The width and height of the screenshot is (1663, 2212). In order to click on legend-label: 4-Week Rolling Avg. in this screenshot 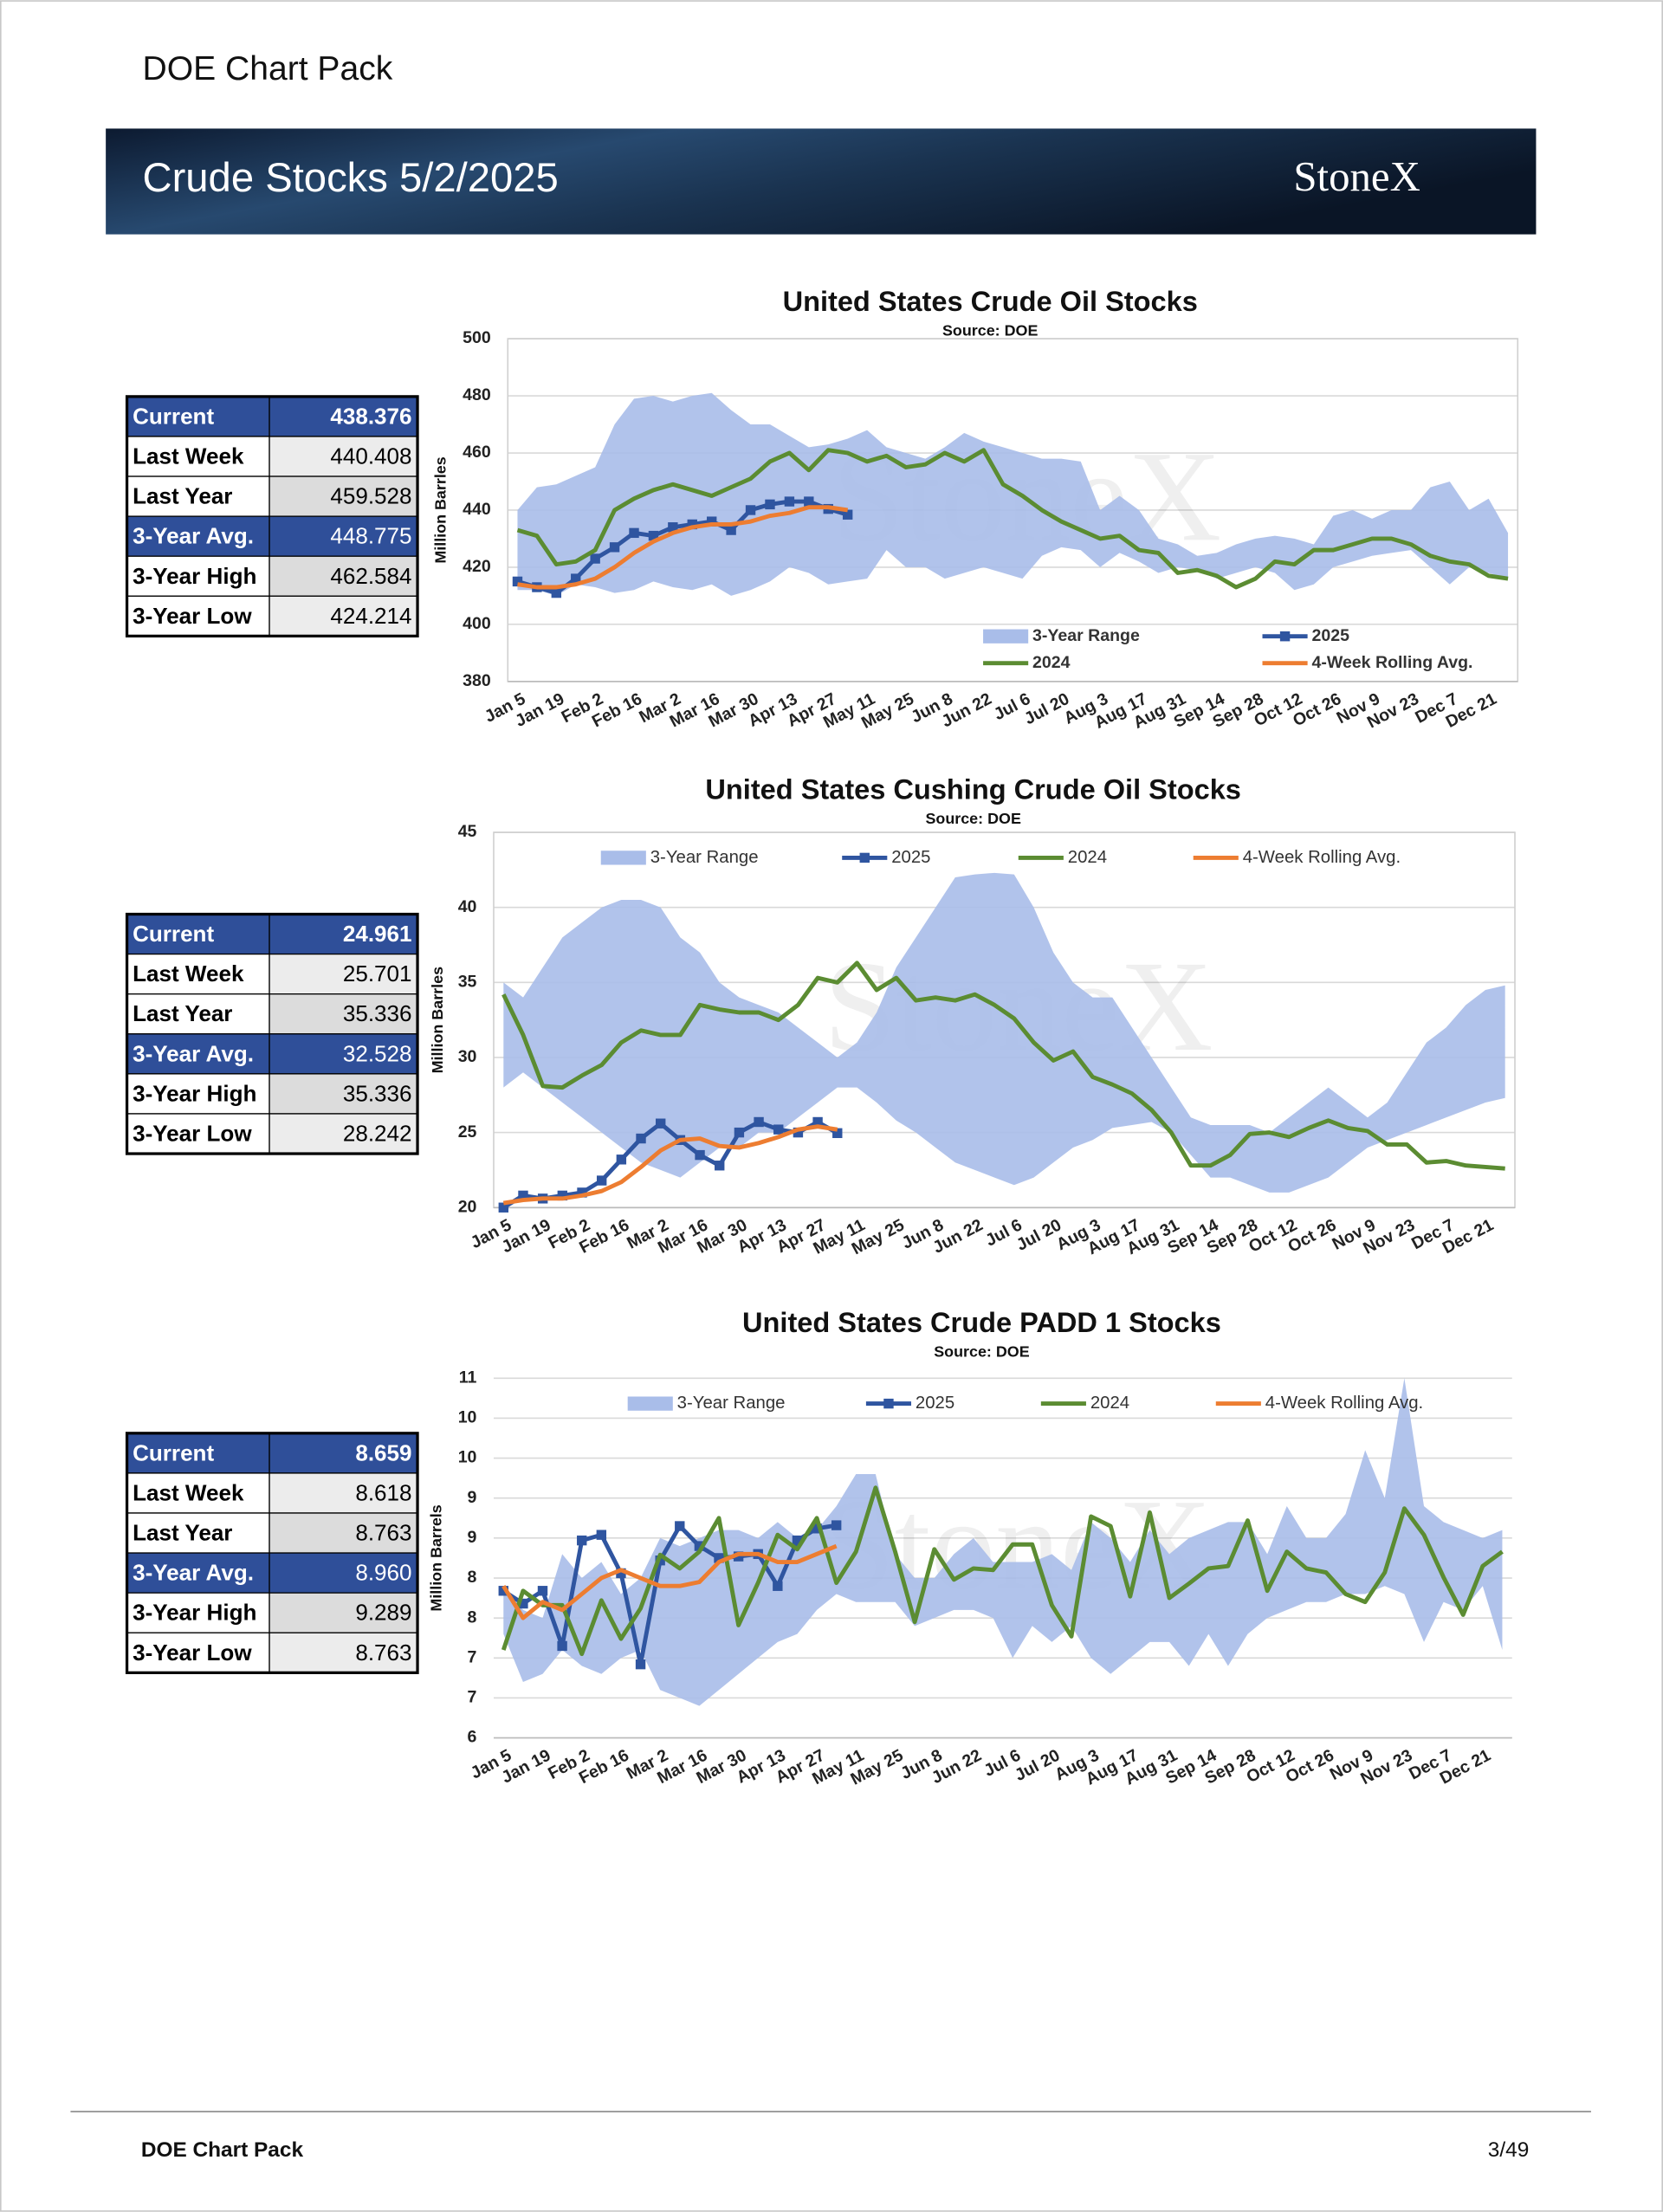, I will do `click(1392, 662)`.